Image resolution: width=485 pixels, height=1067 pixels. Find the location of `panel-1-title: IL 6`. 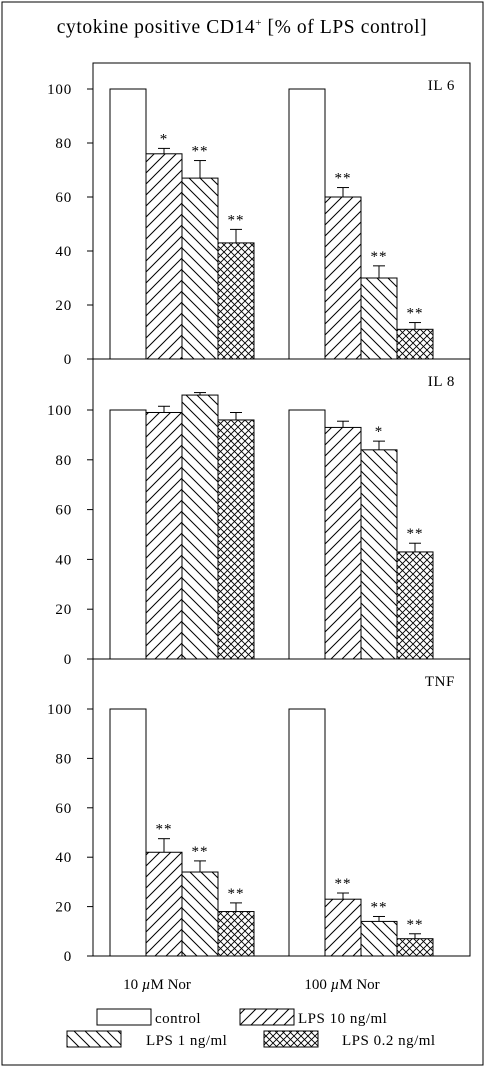

panel-1-title: IL 6 is located at coordinates (441, 86).